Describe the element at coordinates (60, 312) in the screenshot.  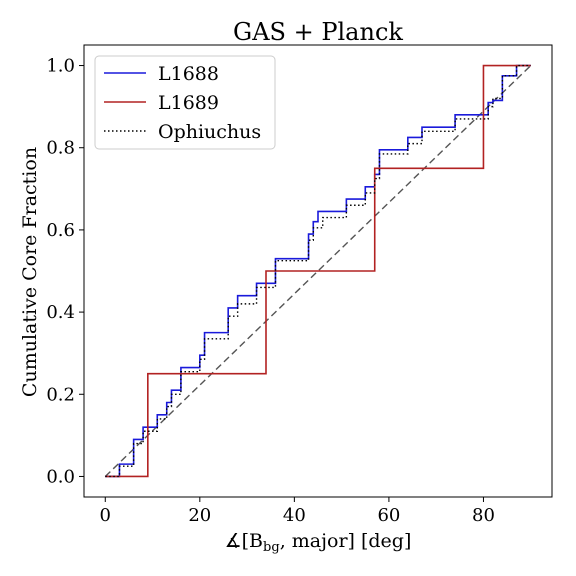
I see `y-tick-label: 0.4` at that location.